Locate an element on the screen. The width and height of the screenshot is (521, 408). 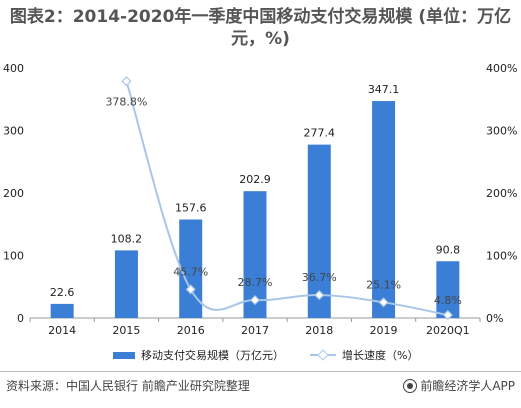
legend-item-line: 增长速度（%） is located at coordinates (364, 355).